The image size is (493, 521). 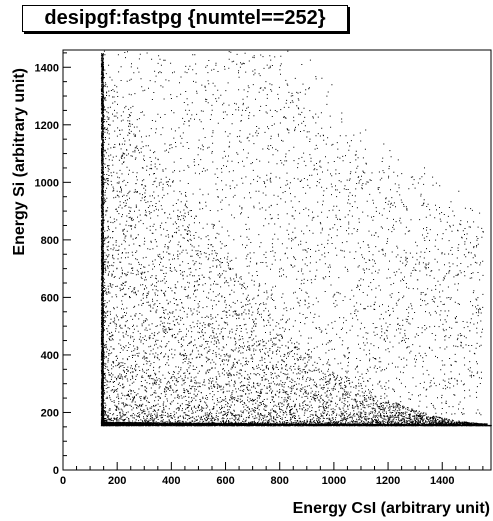 What do you see at coordinates (47, 68) in the screenshot?
I see `y-tick-label: 1400` at bounding box center [47, 68].